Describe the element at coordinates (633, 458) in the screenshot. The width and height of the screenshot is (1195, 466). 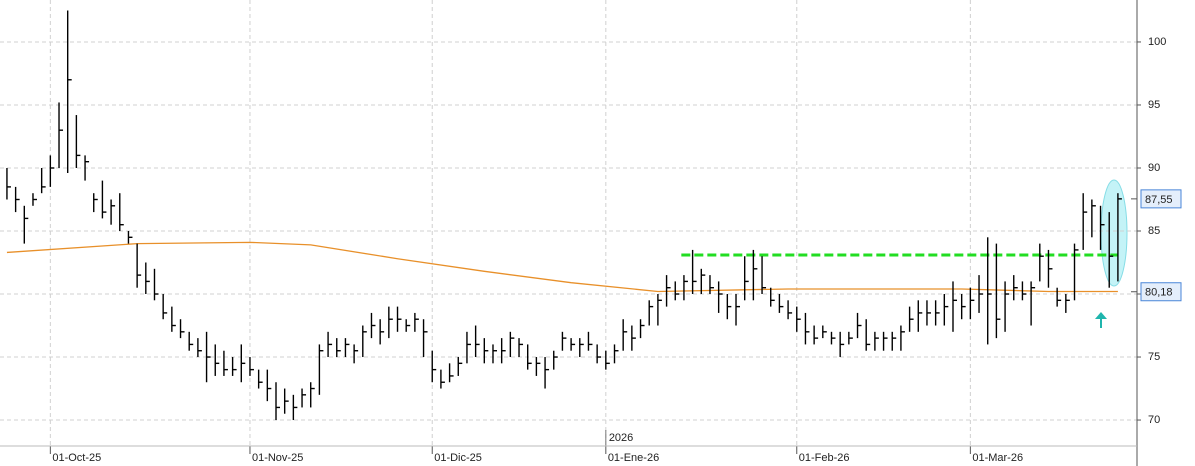
I see `x-tick-label: 01-Ene-26` at that location.